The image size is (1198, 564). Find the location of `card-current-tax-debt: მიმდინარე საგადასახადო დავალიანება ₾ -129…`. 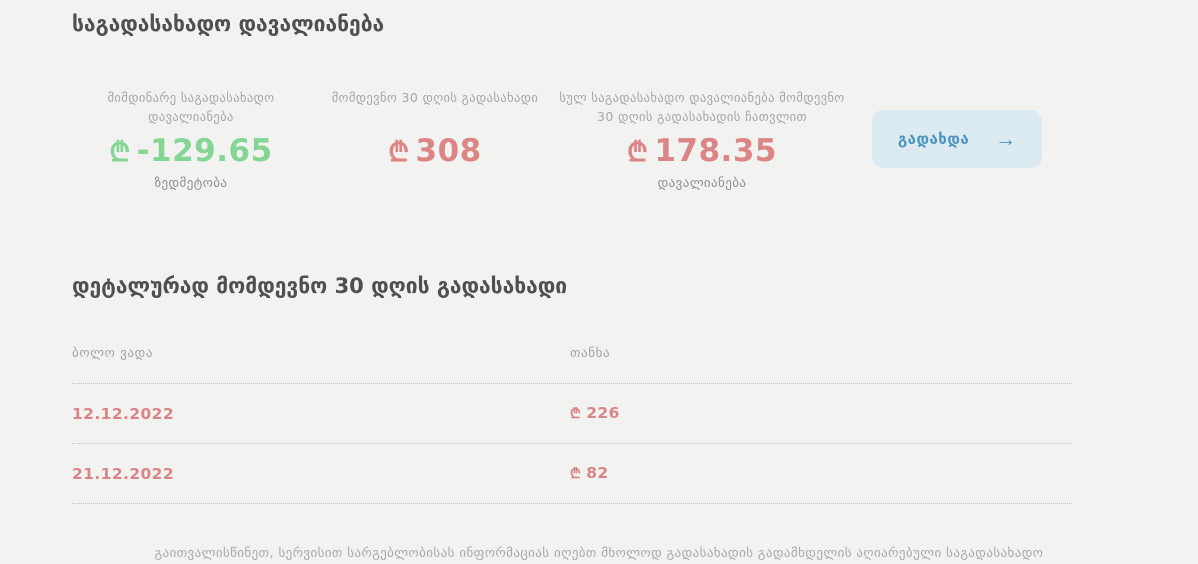

card-current-tax-debt: მიმდინარე საგადასახადო დავალიანება ₾ -129… is located at coordinates (191, 139).